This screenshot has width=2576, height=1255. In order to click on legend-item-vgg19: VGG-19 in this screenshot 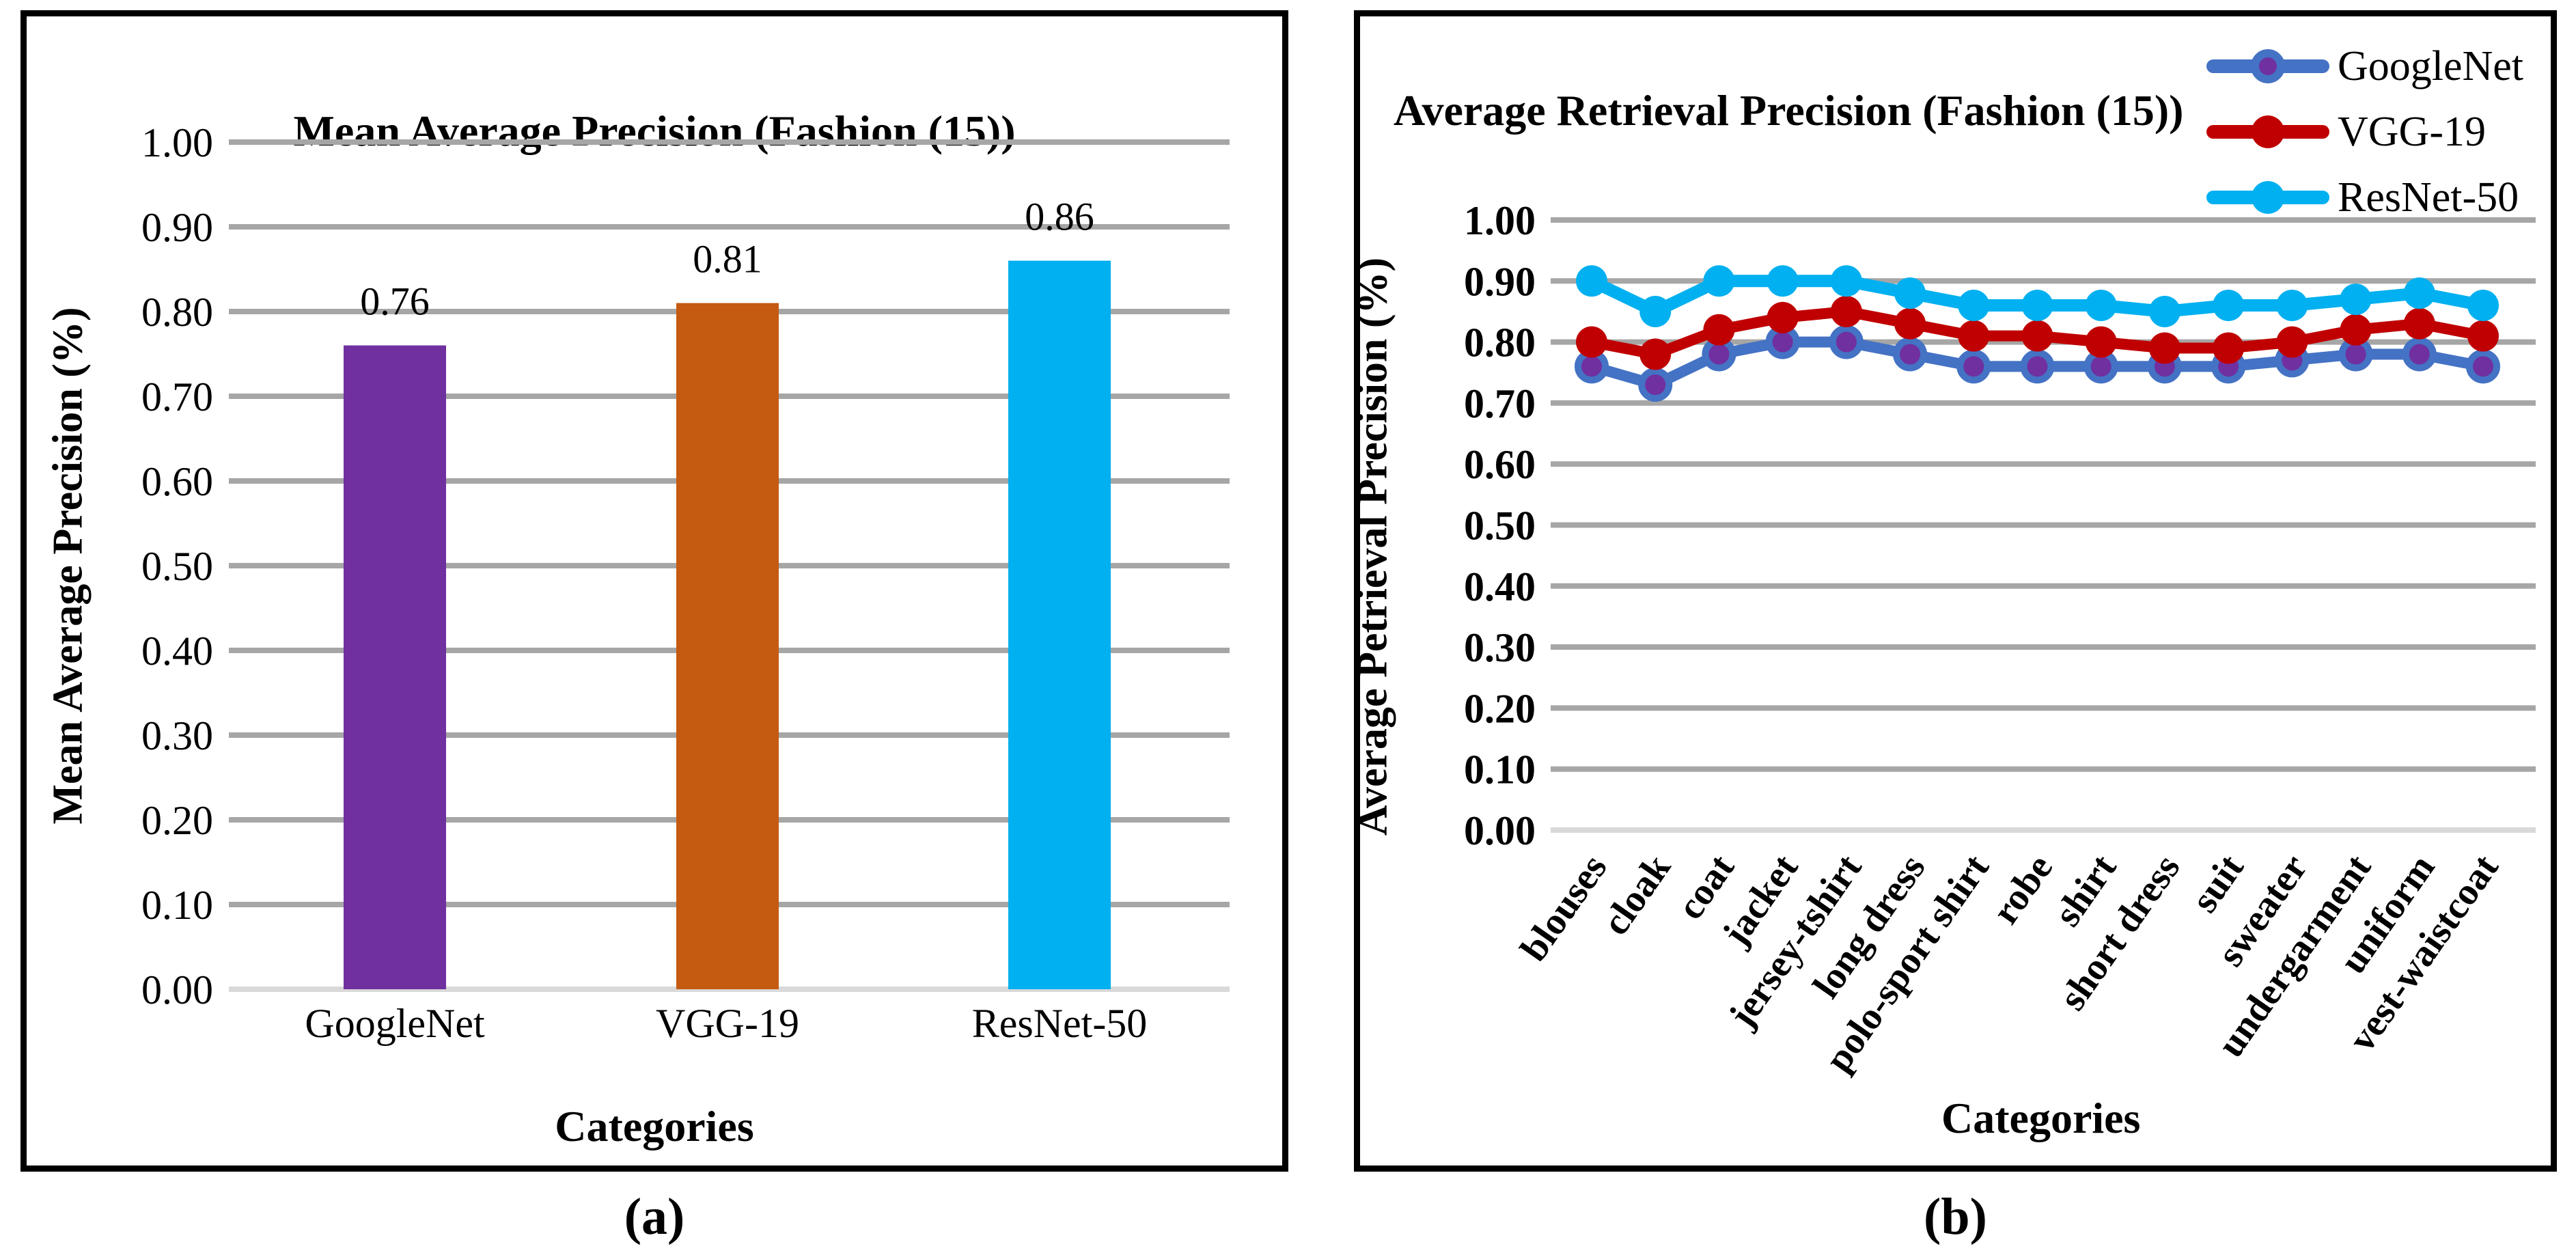, I will do `click(2365, 132)`.